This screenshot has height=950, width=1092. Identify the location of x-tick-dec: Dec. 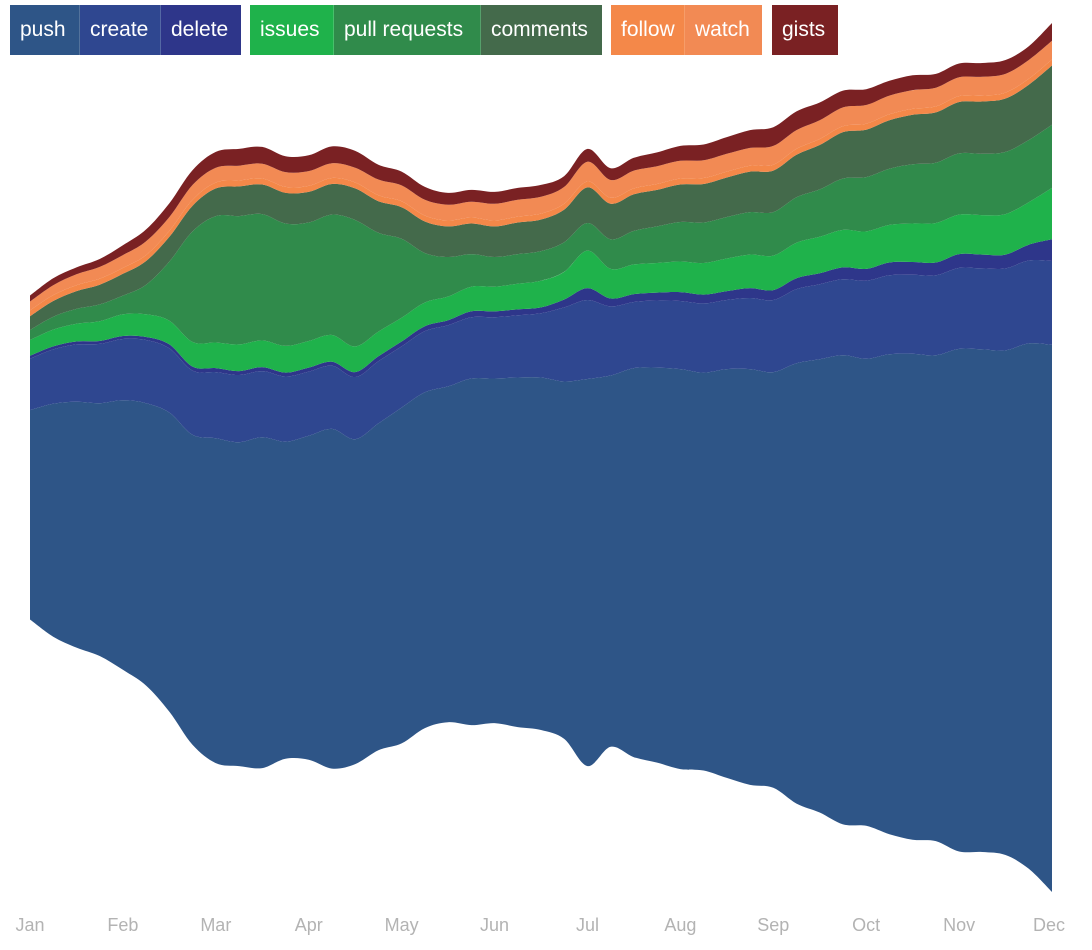
(1049, 925).